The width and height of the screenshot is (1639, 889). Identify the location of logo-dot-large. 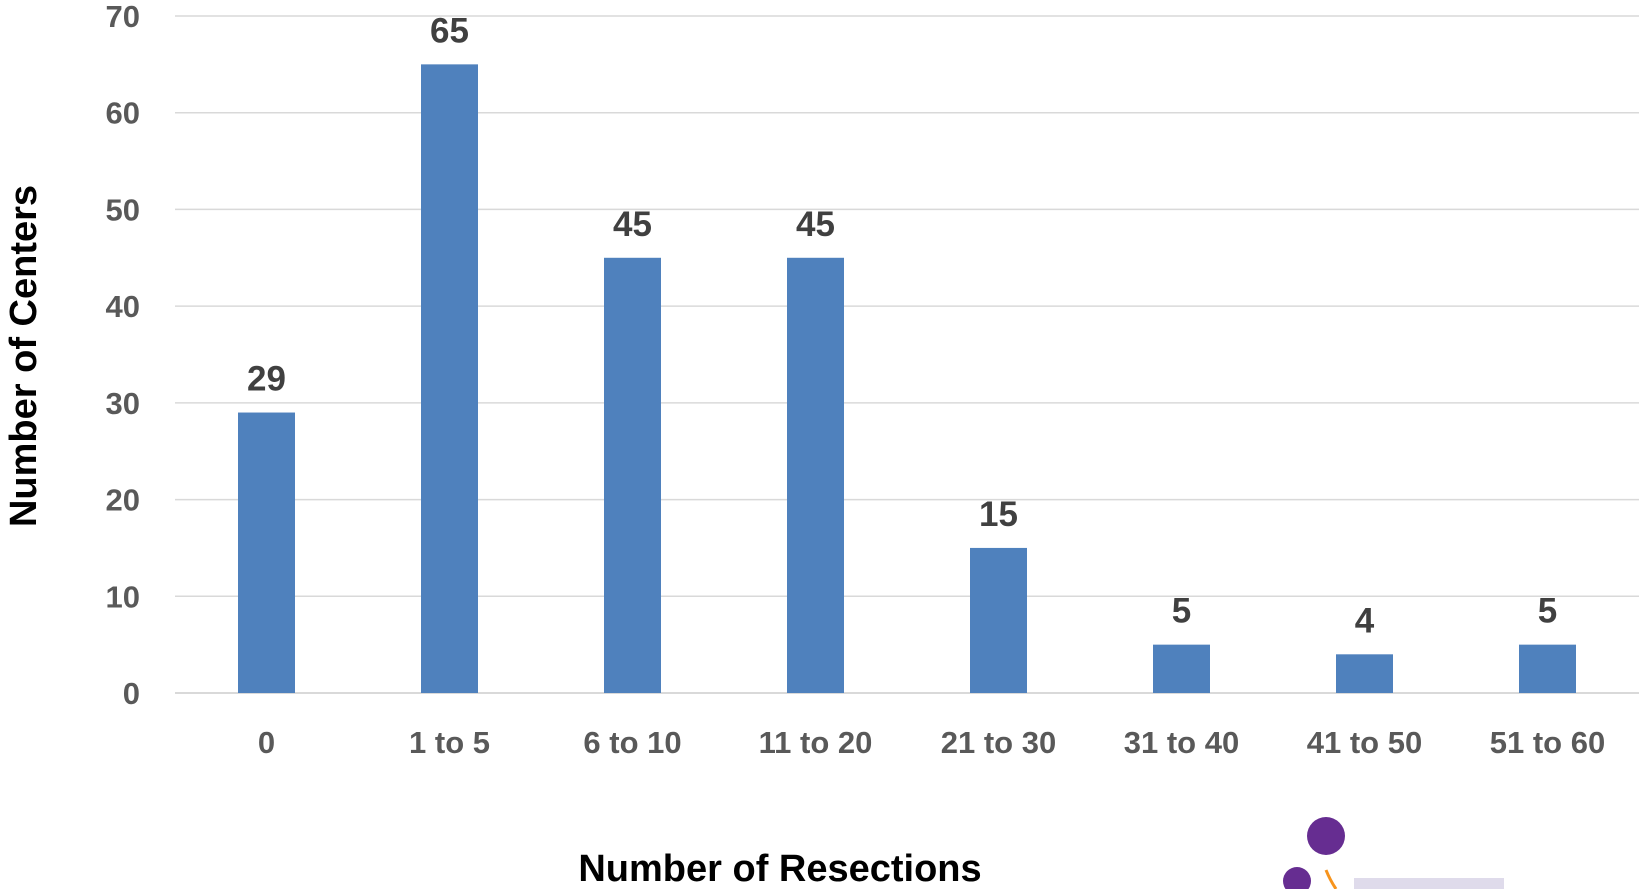
(1326, 836).